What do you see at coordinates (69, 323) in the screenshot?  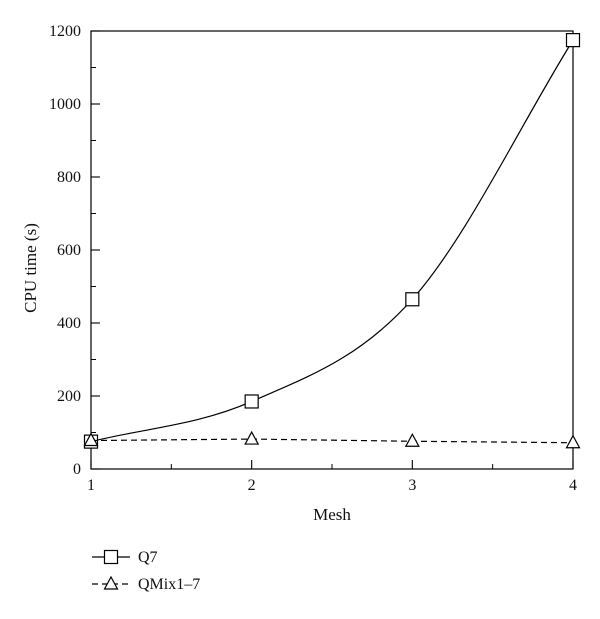 I see `y-tick-label: 400` at bounding box center [69, 323].